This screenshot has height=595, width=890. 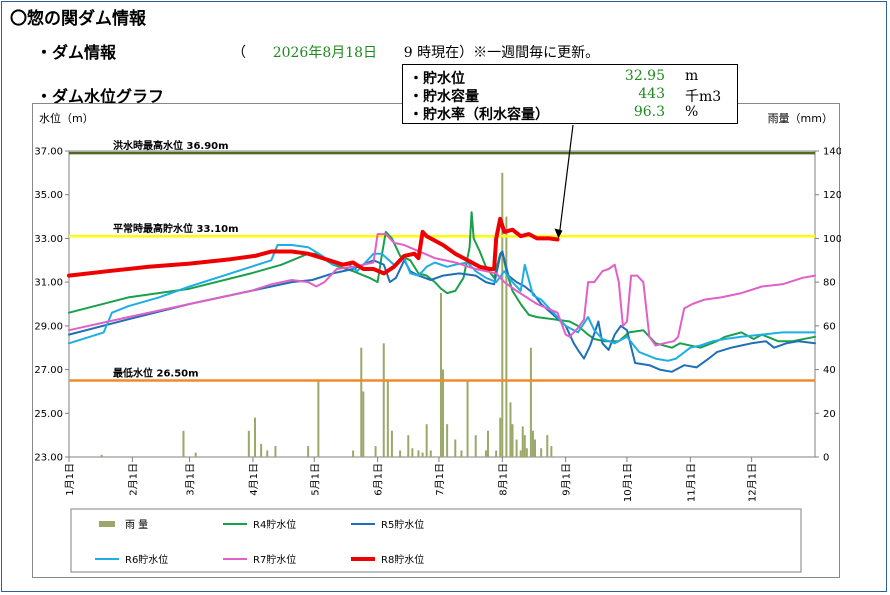 What do you see at coordinates (567, 479) in the screenshot?
I see `x-tick-label: 9月1日` at bounding box center [567, 479].